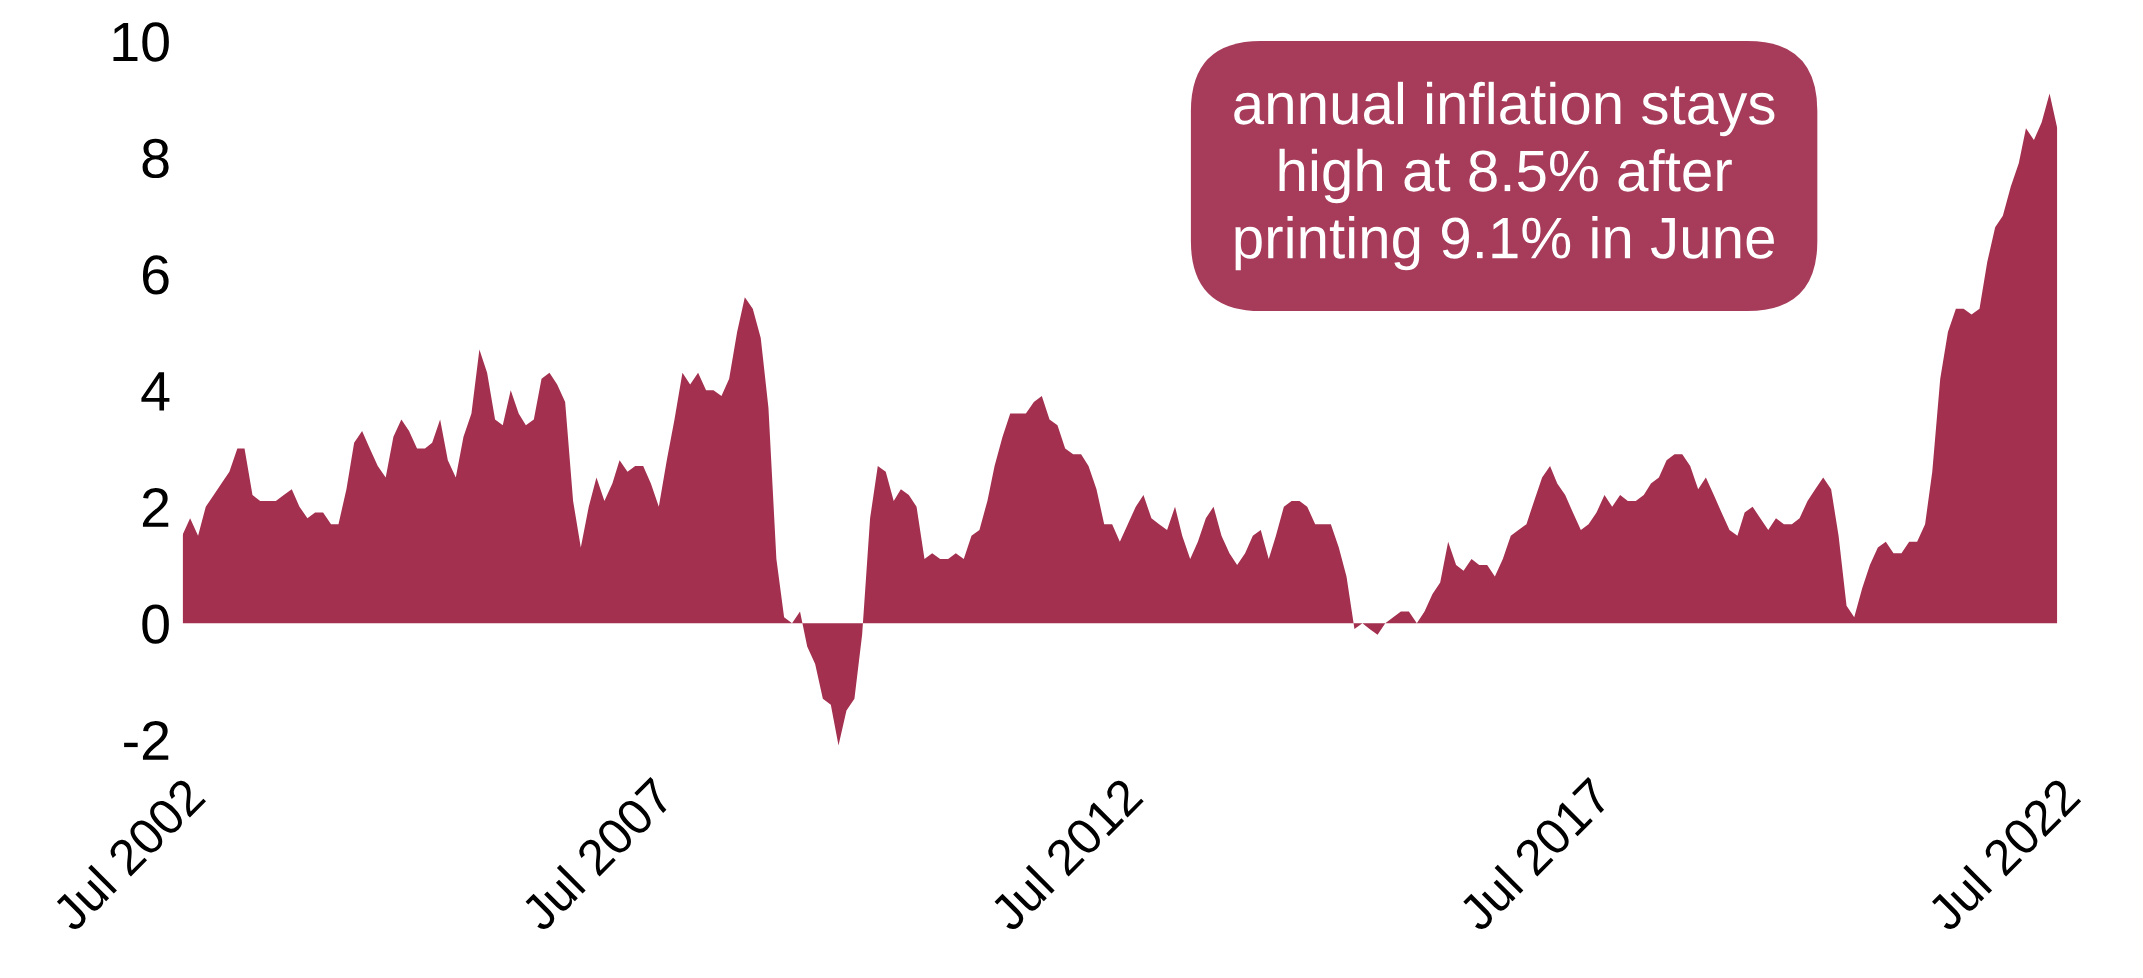 This screenshot has width=2143, height=978. Describe the element at coordinates (155, 391) in the screenshot. I see `y-tick-label: 4` at that location.